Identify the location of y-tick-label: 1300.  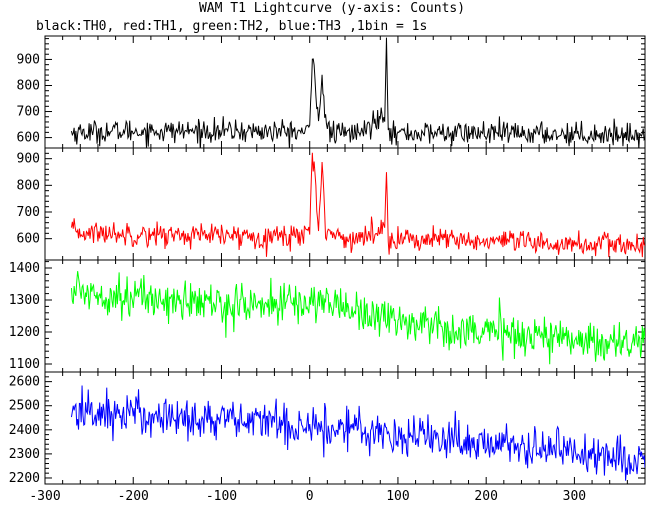
(24, 300).